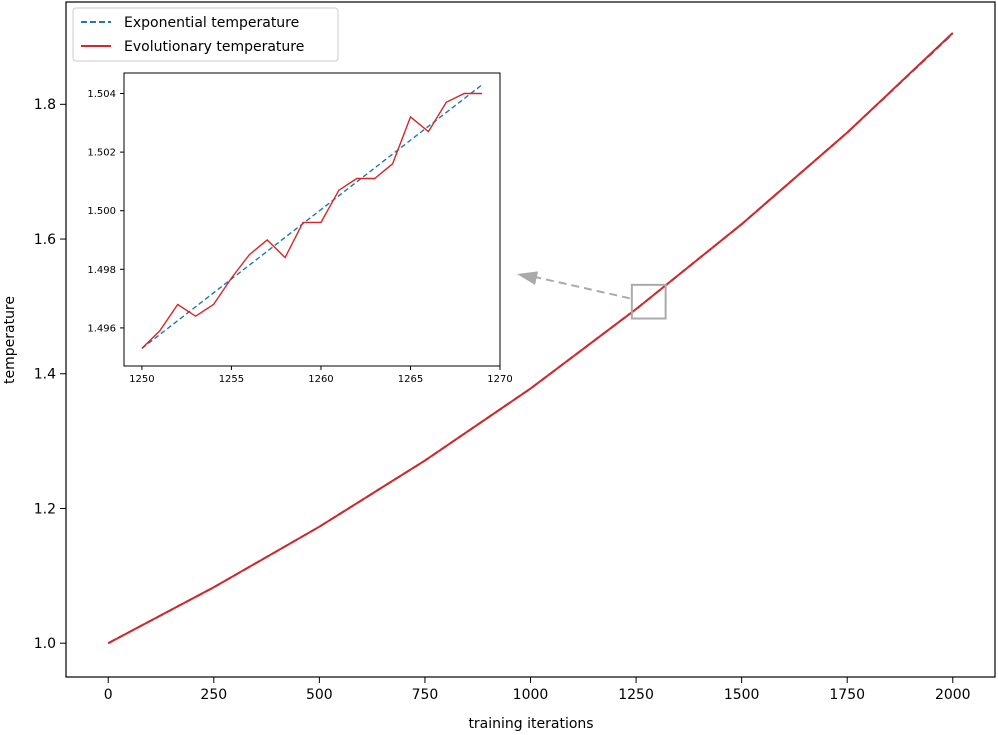 The image size is (998, 735). I want to click on zoom-arrow-line, so click(581, 287).